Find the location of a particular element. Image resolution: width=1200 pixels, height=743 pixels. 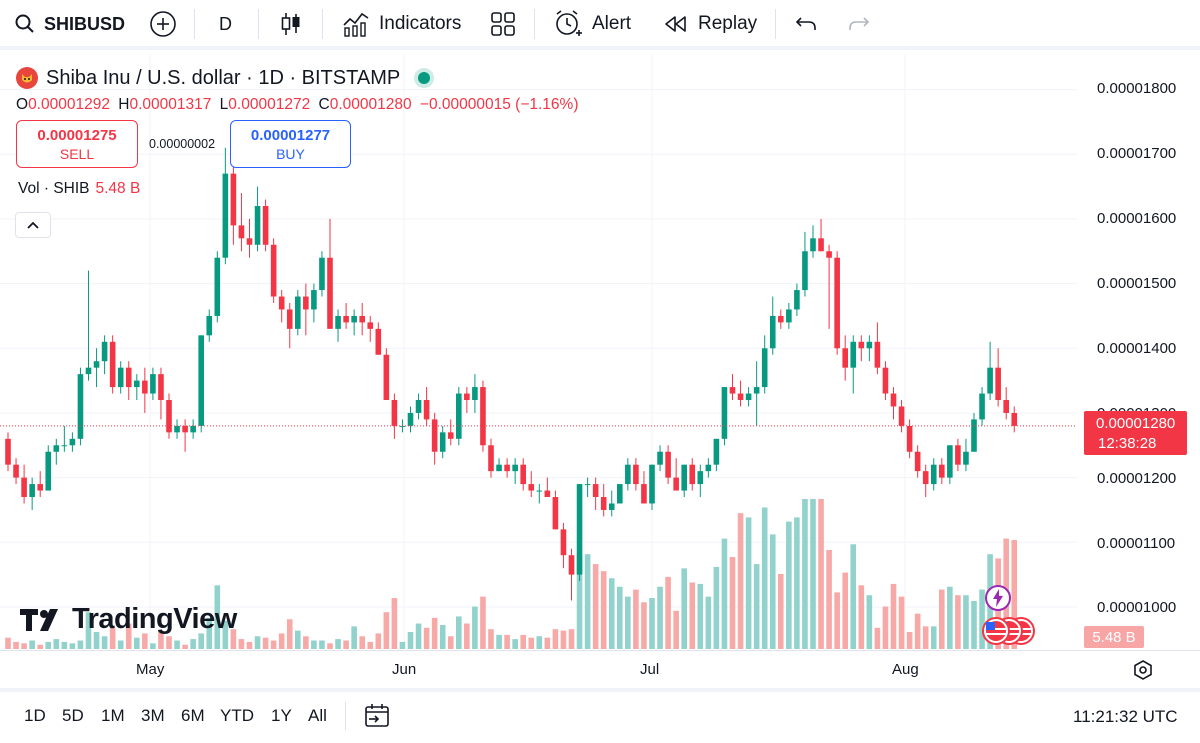

low-label: L is located at coordinates (224, 104).